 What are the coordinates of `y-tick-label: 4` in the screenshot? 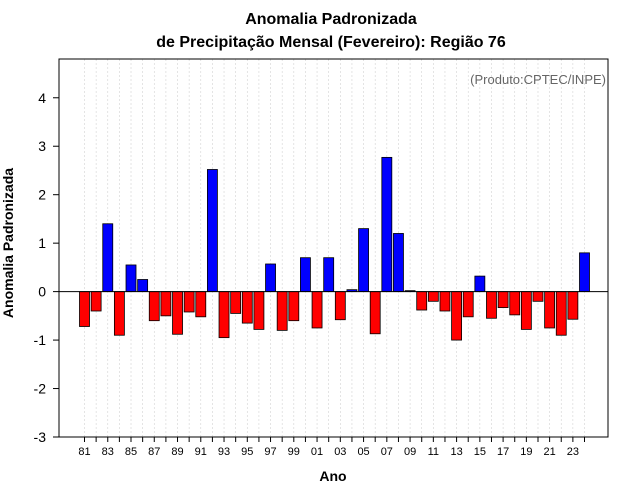 It's located at (42, 98).